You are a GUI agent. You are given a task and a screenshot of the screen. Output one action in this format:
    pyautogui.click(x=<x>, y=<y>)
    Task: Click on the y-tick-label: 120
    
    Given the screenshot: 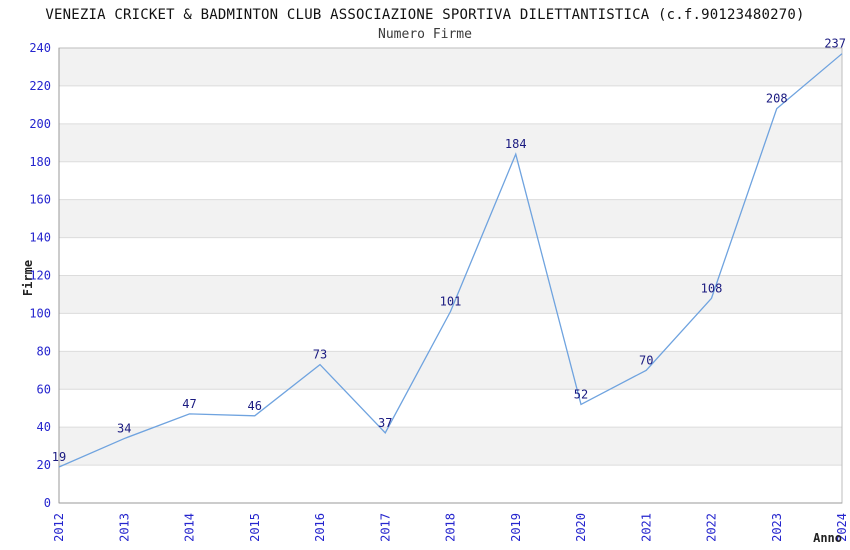 What is the action you would take?
    pyautogui.click(x=40, y=276)
    